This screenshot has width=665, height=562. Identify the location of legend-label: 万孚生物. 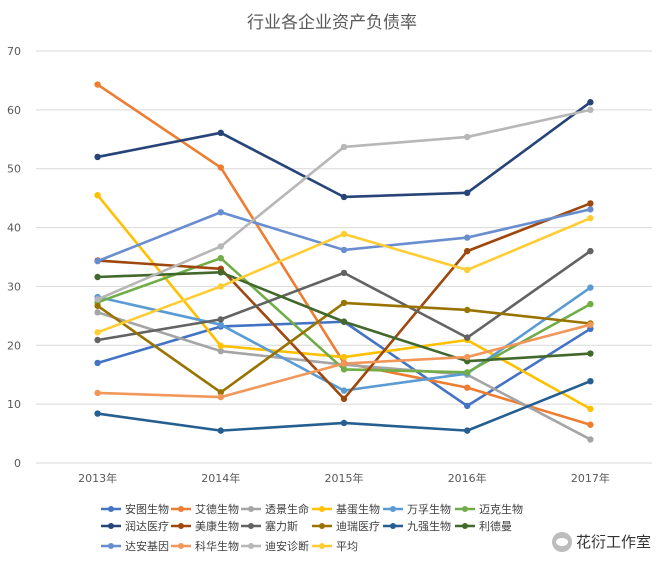
(429, 509).